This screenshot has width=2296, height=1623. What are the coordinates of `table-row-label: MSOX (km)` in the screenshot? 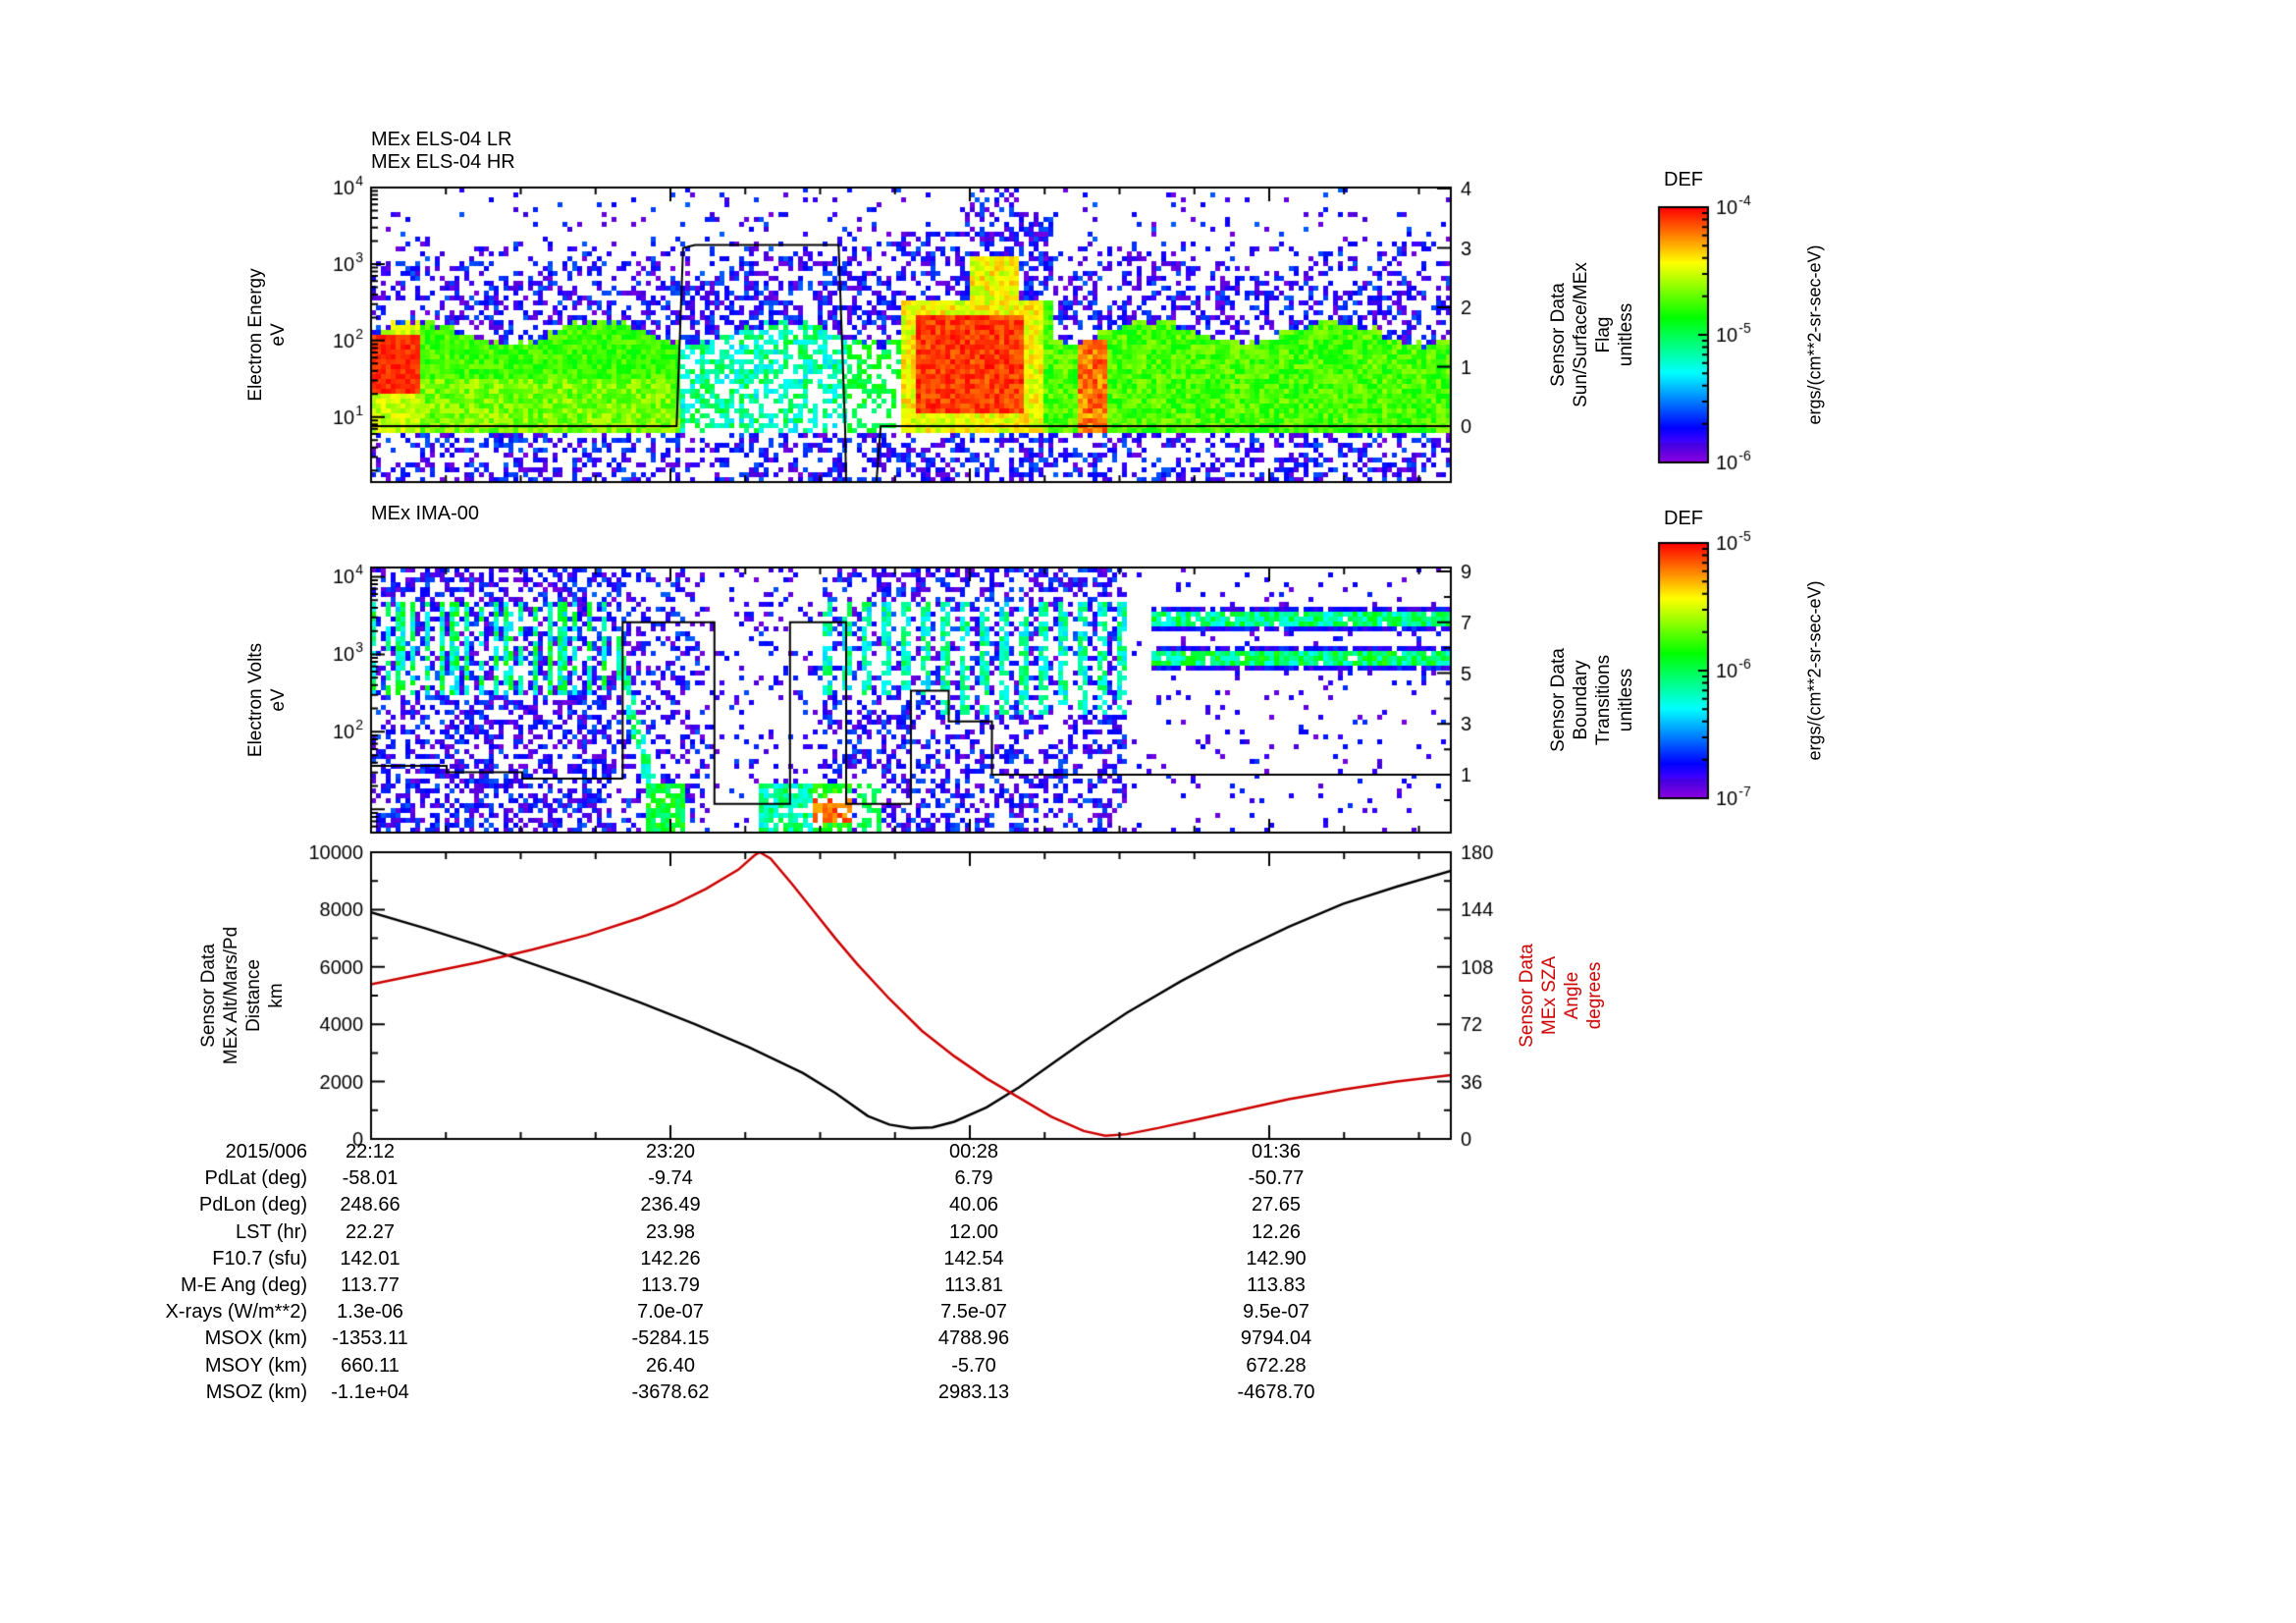 It's located at (255, 1338).